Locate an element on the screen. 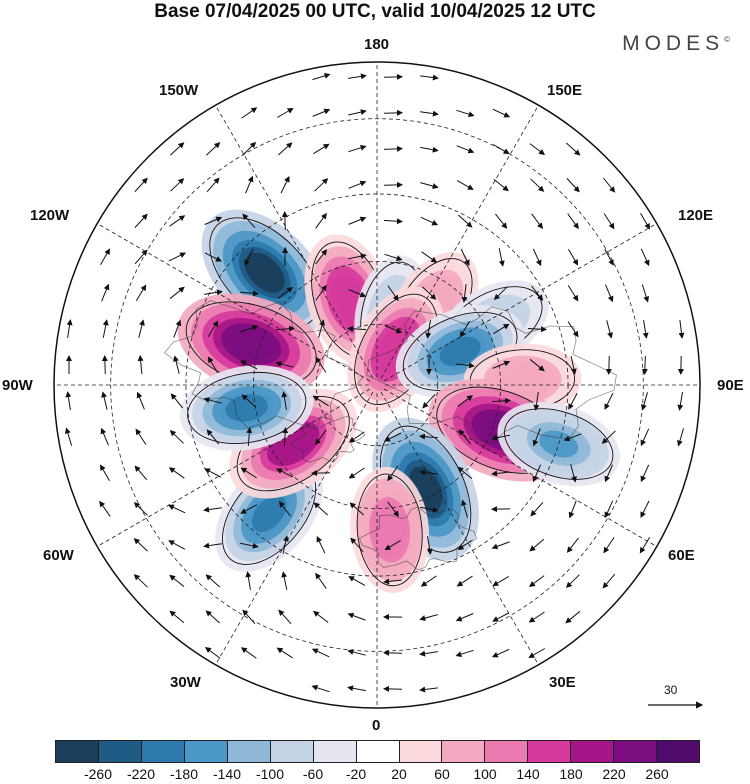 The height and width of the screenshot is (784, 750). colorbar-tick-label: 20 is located at coordinates (399, 774).